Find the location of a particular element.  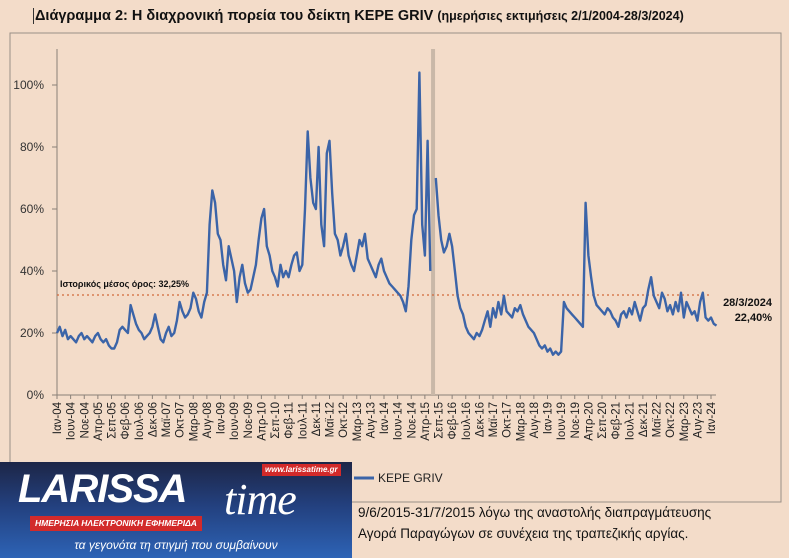

x-tick-label: Μαρ-13 is located at coordinates (358, 421).